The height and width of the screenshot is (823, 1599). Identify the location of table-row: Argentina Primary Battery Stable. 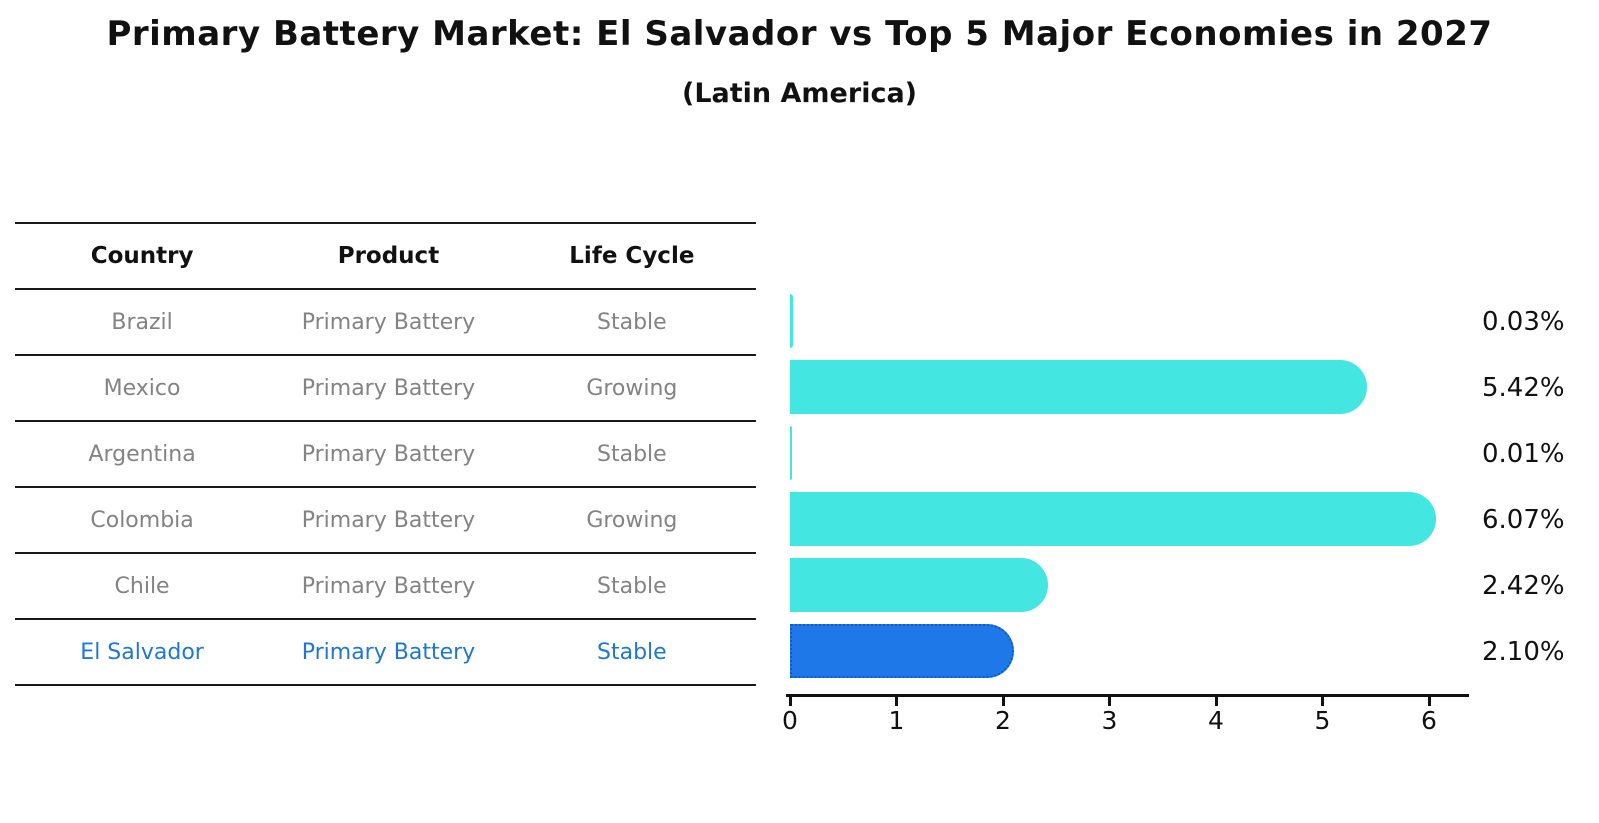
(385, 455).